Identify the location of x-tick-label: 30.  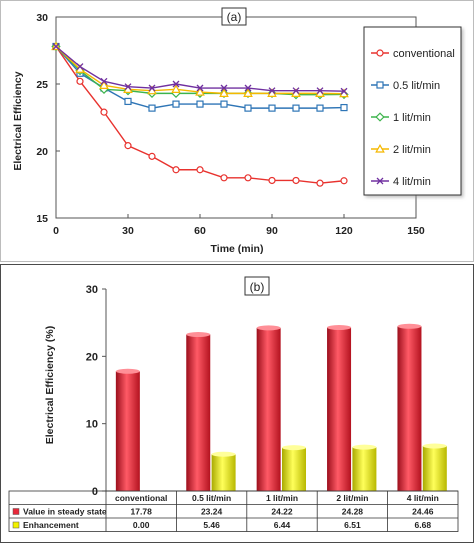
(128, 231).